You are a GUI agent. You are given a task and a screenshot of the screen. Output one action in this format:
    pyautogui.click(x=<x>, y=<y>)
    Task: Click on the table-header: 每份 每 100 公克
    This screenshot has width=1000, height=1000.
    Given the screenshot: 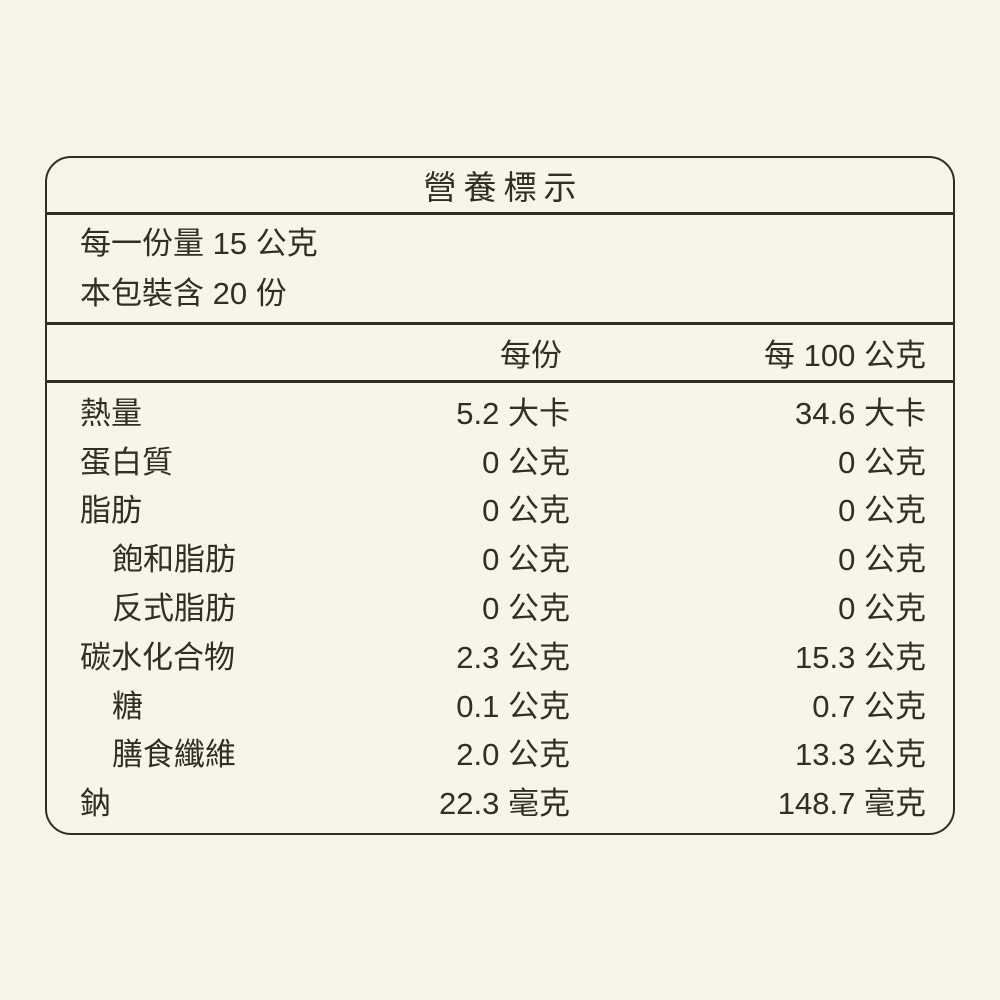 What is the action you would take?
    pyautogui.click(x=500, y=354)
    